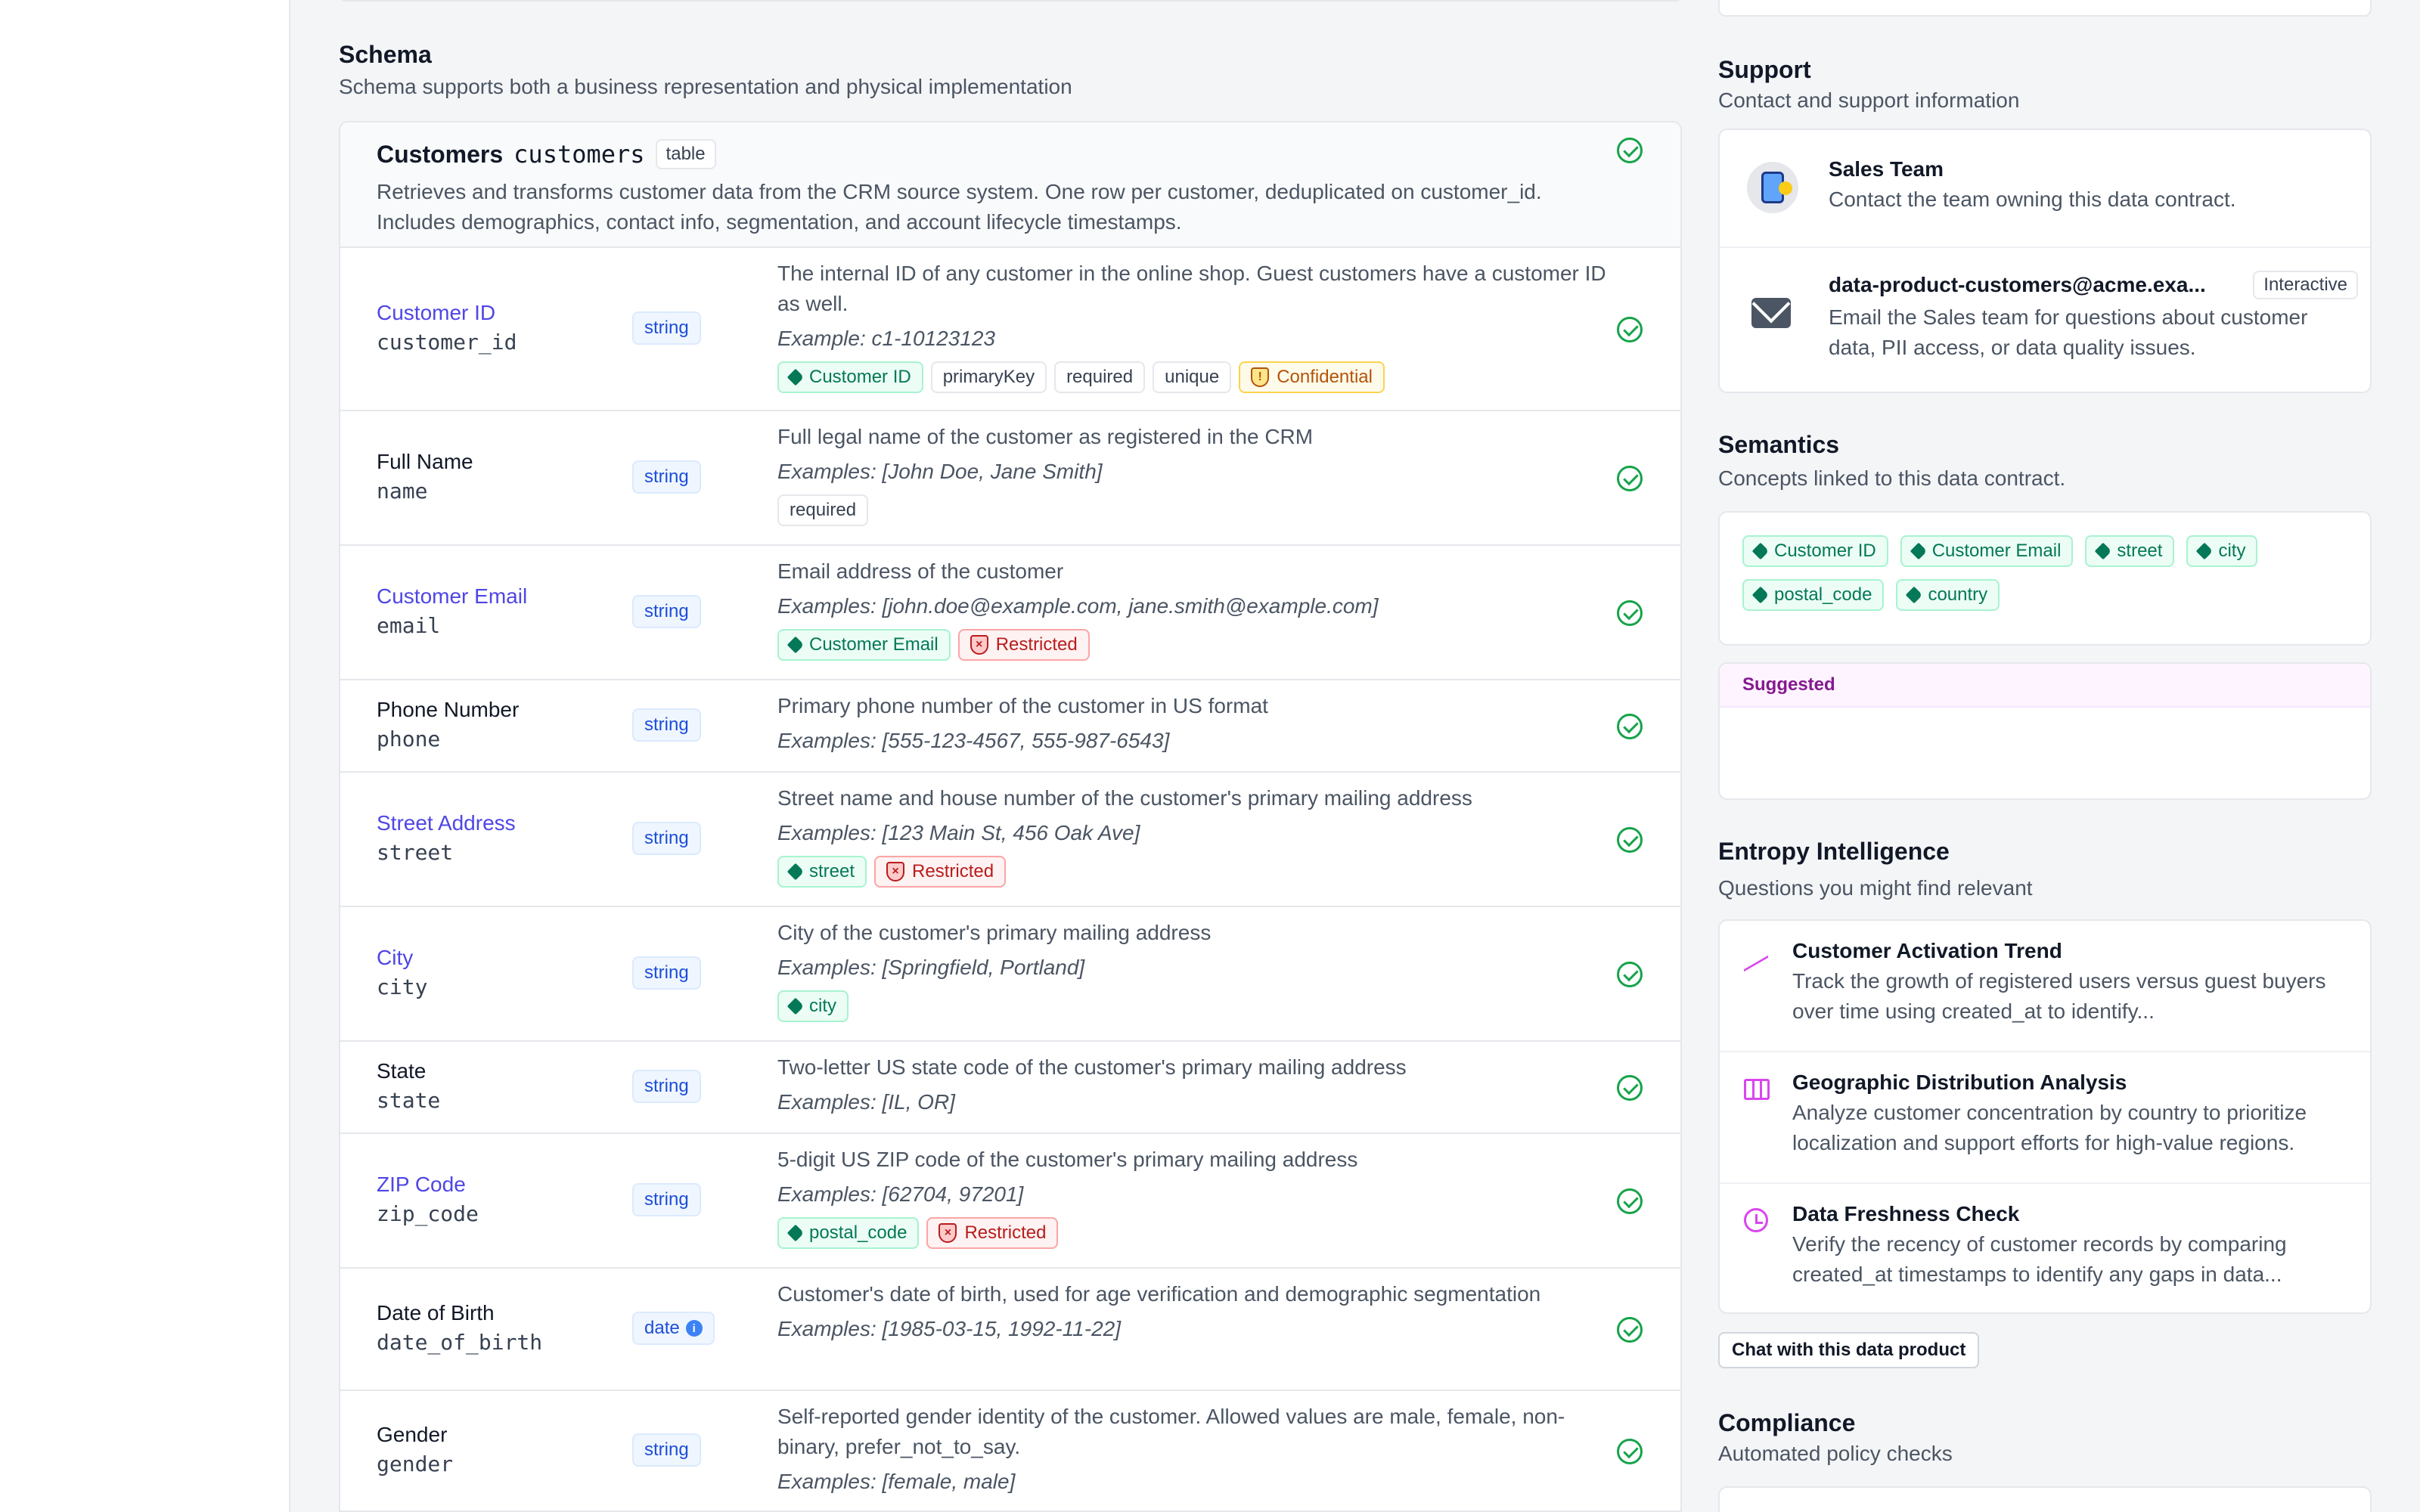 This screenshot has height=1512, width=2420. Describe the element at coordinates (436, 1313) in the screenshot. I see `field-business-name: Date of Birth` at that location.